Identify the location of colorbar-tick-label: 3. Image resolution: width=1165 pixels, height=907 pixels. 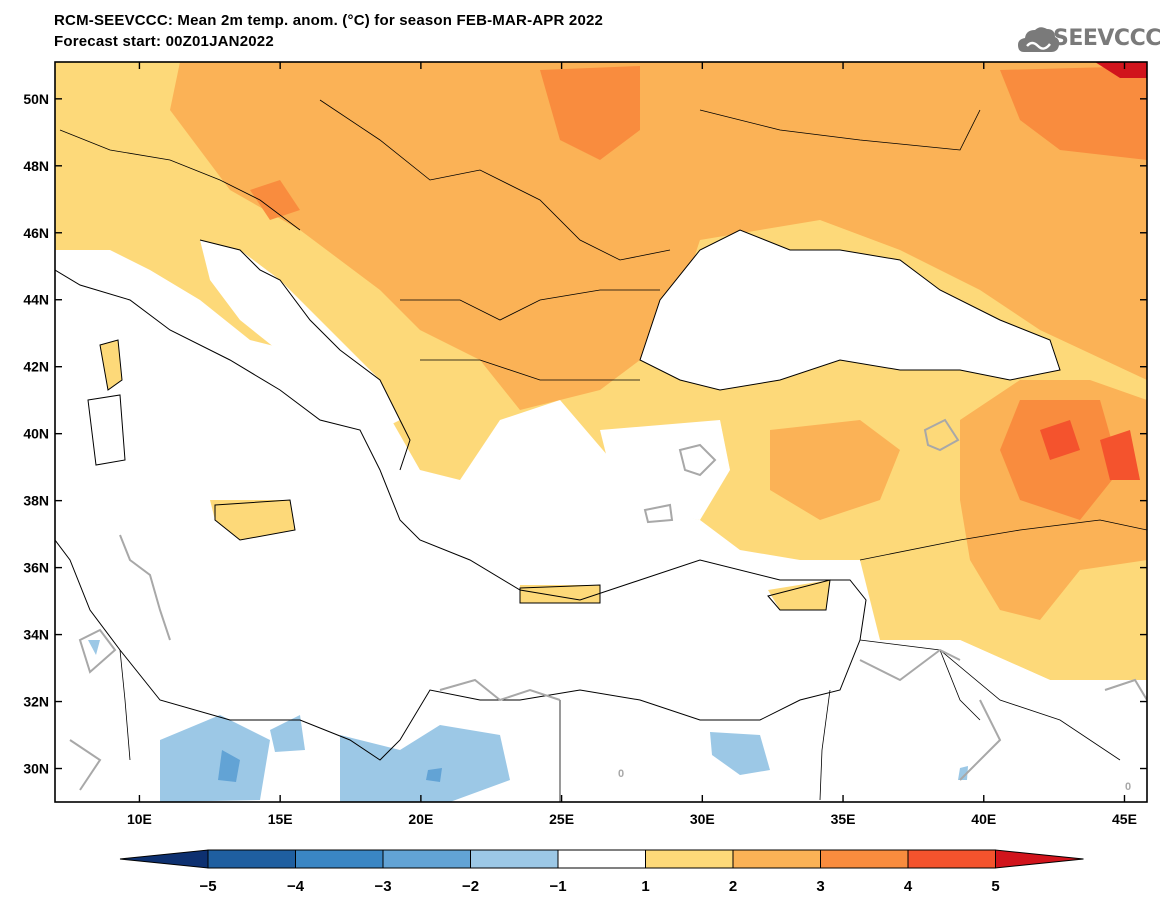
(820, 886).